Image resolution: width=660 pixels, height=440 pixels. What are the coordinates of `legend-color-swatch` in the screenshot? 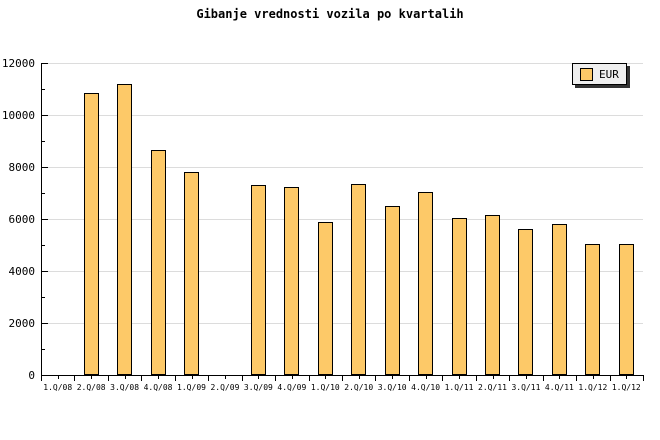 It's located at (586, 74).